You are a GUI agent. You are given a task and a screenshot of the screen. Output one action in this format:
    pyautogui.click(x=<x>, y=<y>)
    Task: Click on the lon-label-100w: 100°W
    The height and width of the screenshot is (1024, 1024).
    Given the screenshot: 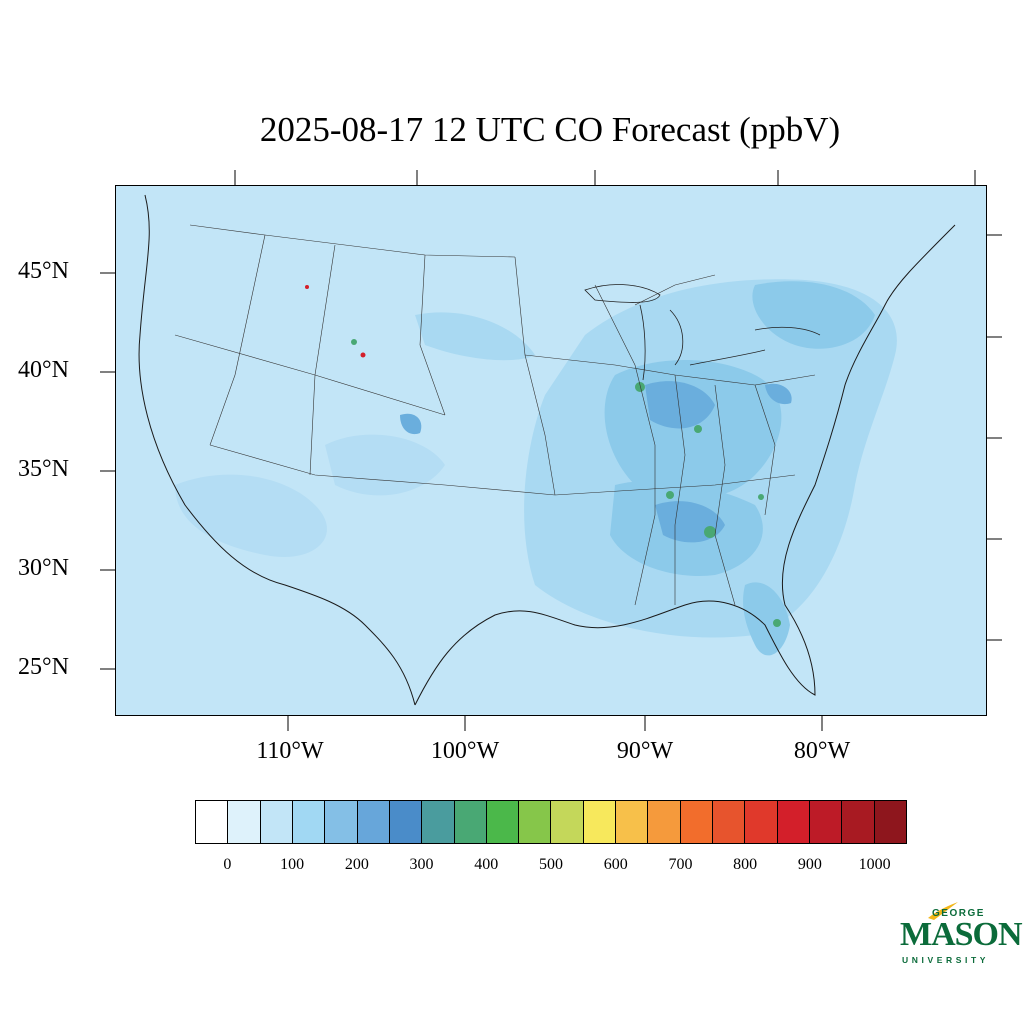 What is the action you would take?
    pyautogui.click(x=465, y=751)
    